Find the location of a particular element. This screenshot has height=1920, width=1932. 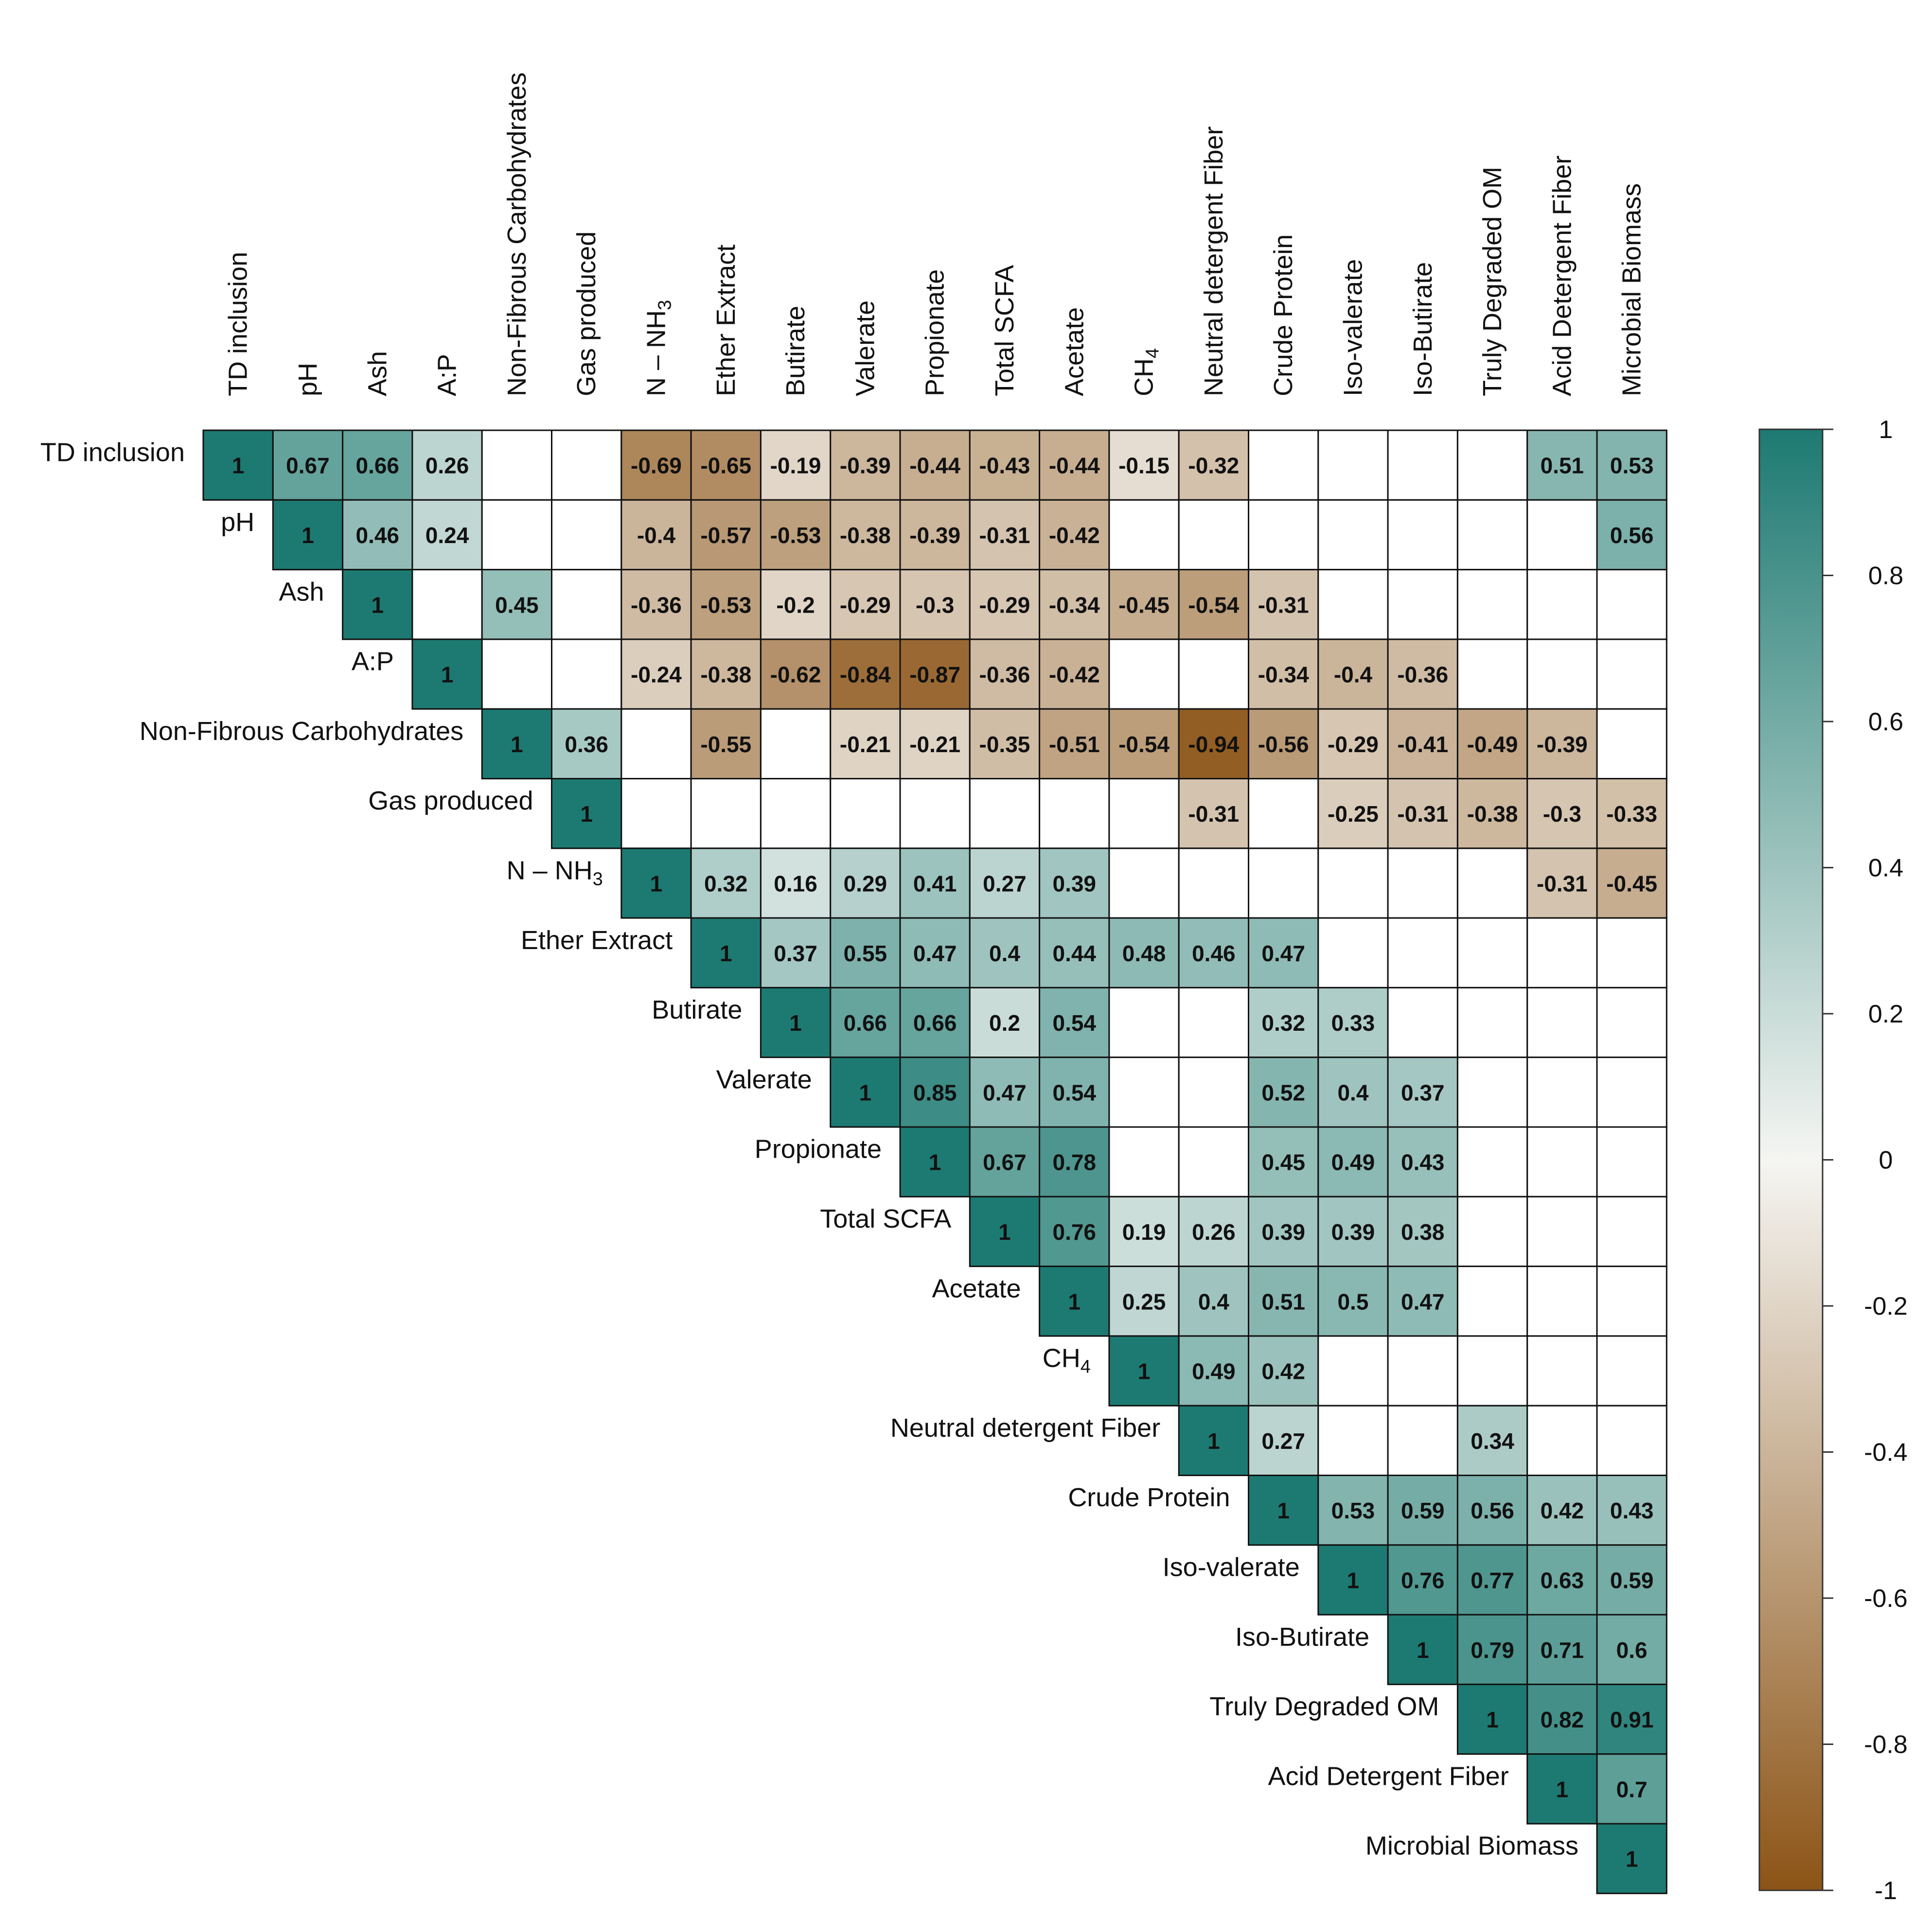

row-label: Valerate is located at coordinates (764, 1079).